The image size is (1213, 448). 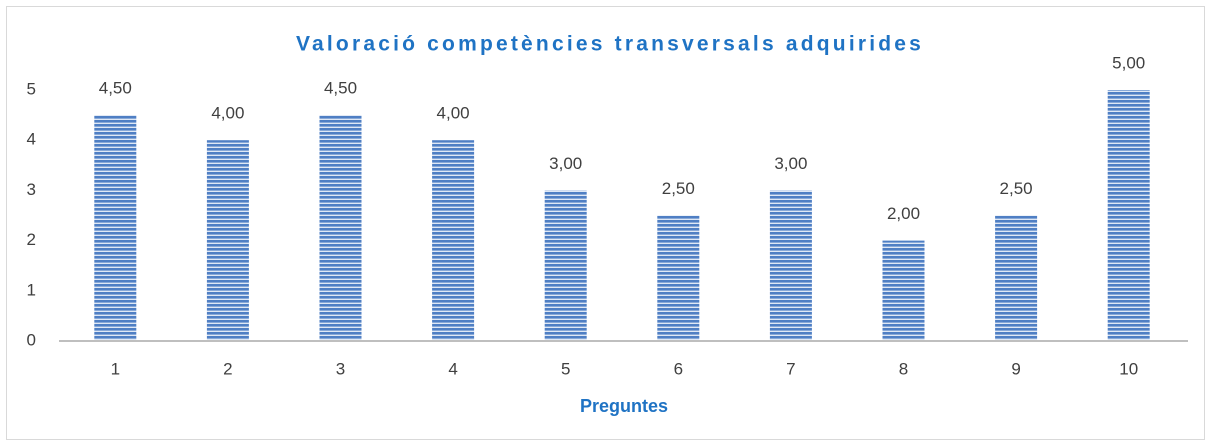 What do you see at coordinates (31, 239) in the screenshot?
I see `y-tick-label: 2` at bounding box center [31, 239].